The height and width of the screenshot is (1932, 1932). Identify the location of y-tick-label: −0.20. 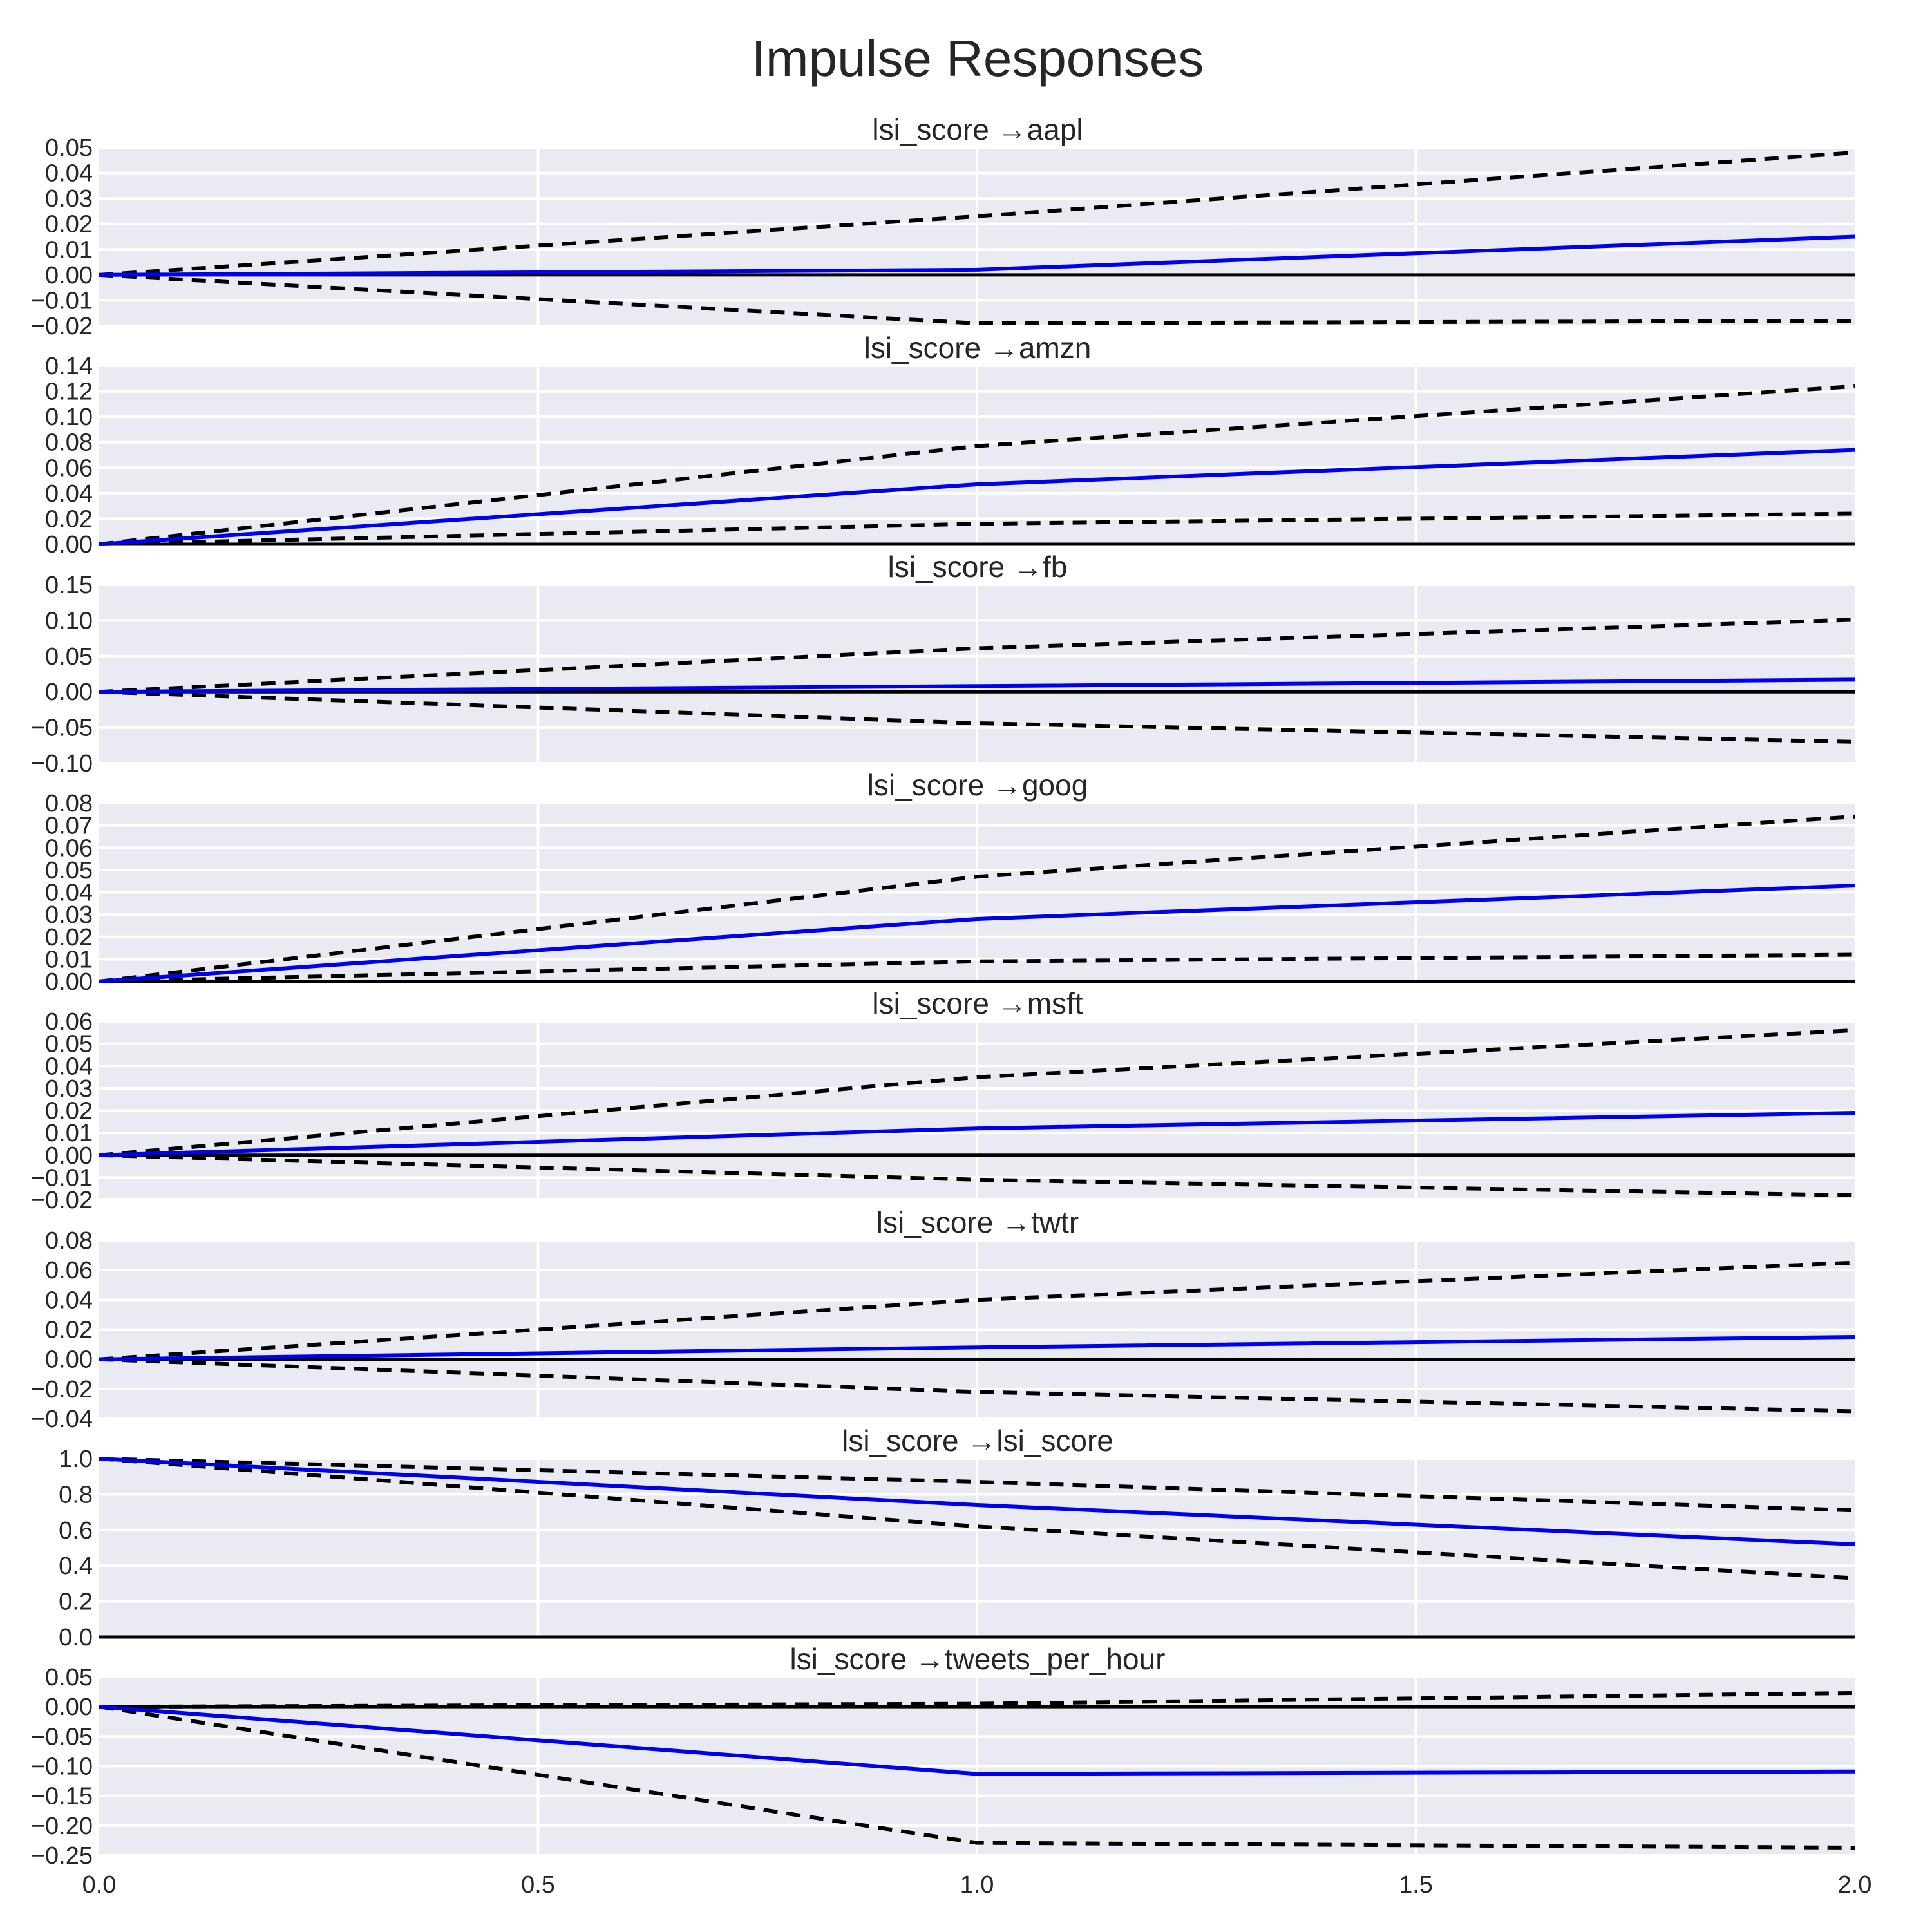
(62, 1826).